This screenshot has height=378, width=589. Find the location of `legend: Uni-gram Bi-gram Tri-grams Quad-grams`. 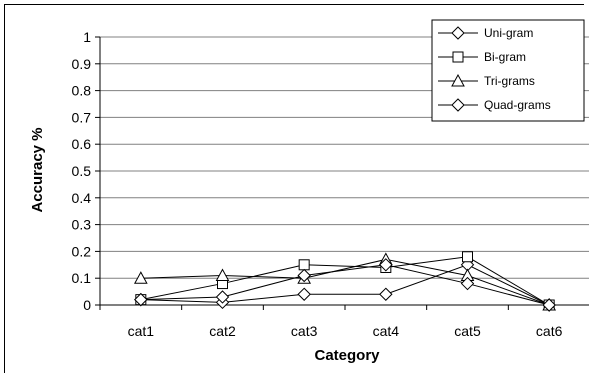

legend: Uni-gram Bi-gram Tri-grams Quad-grams is located at coordinates (508, 70).